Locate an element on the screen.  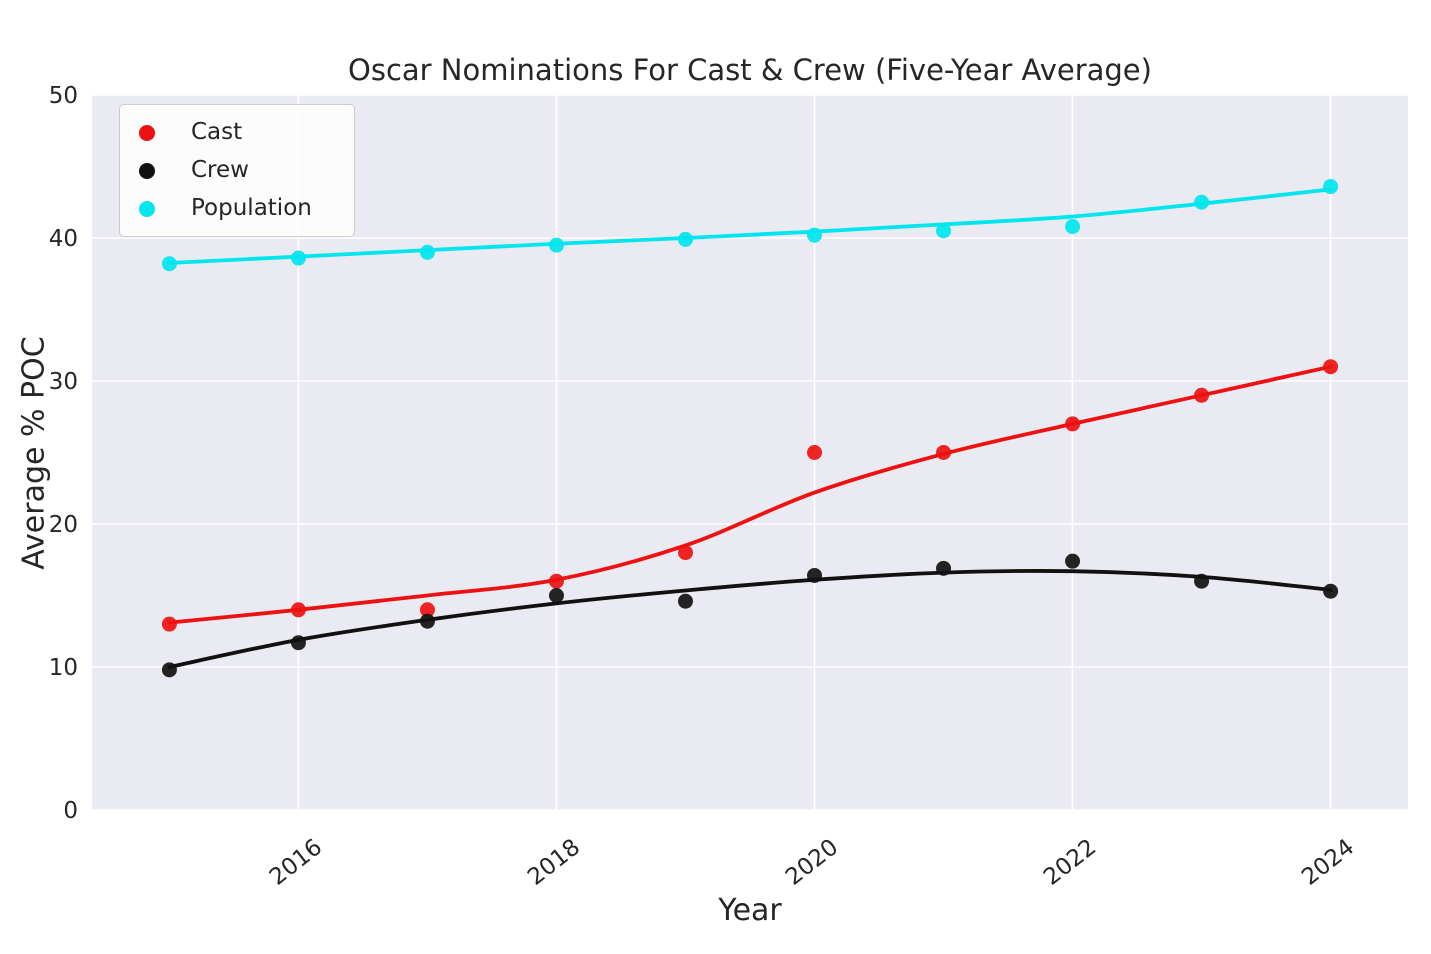
legend-label-cast: Cast is located at coordinates (217, 132).